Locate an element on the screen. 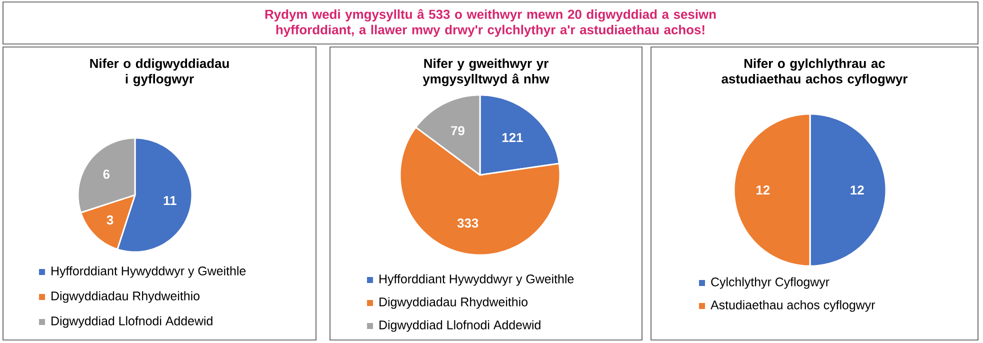 The height and width of the screenshot is (343, 983). data-label: 333 is located at coordinates (467, 223).